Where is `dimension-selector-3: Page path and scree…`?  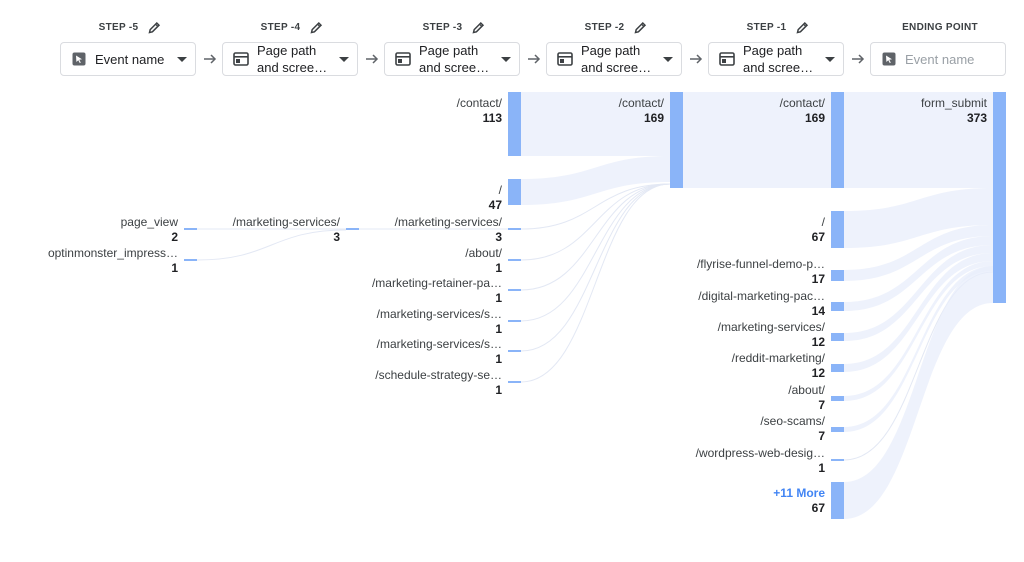 dimension-selector-3: Page path and scree… is located at coordinates (452, 59).